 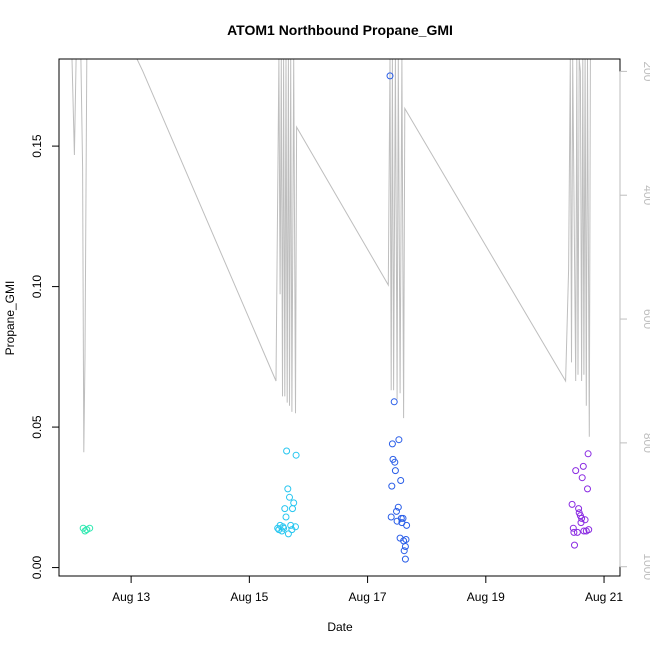 What do you see at coordinates (37, 568) in the screenshot?
I see `y-tick-label: 0.00` at bounding box center [37, 568].